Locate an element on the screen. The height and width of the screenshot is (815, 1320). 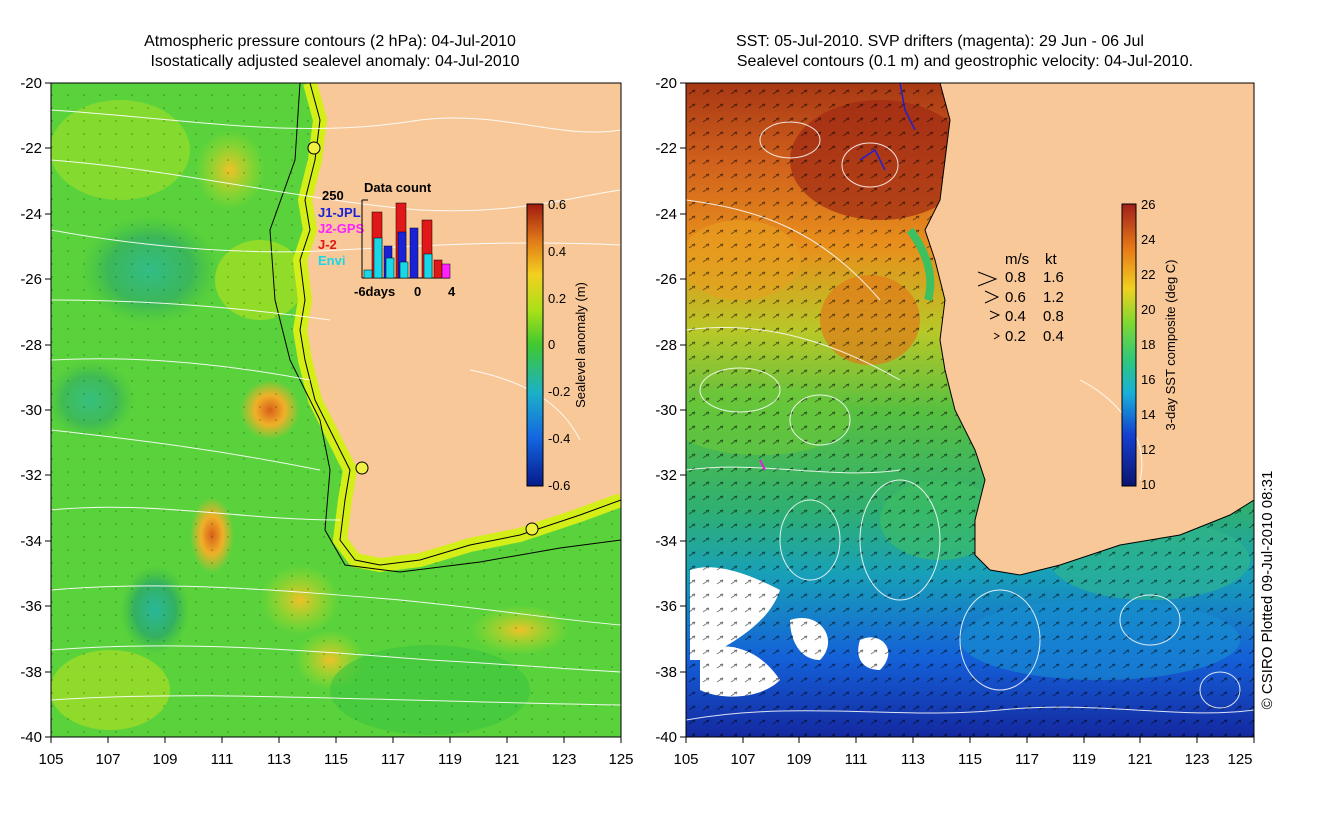
data-count-inset: Data count 250 J1-JPL J2-GPS J-2 Envi is located at coordinates (387, 239).